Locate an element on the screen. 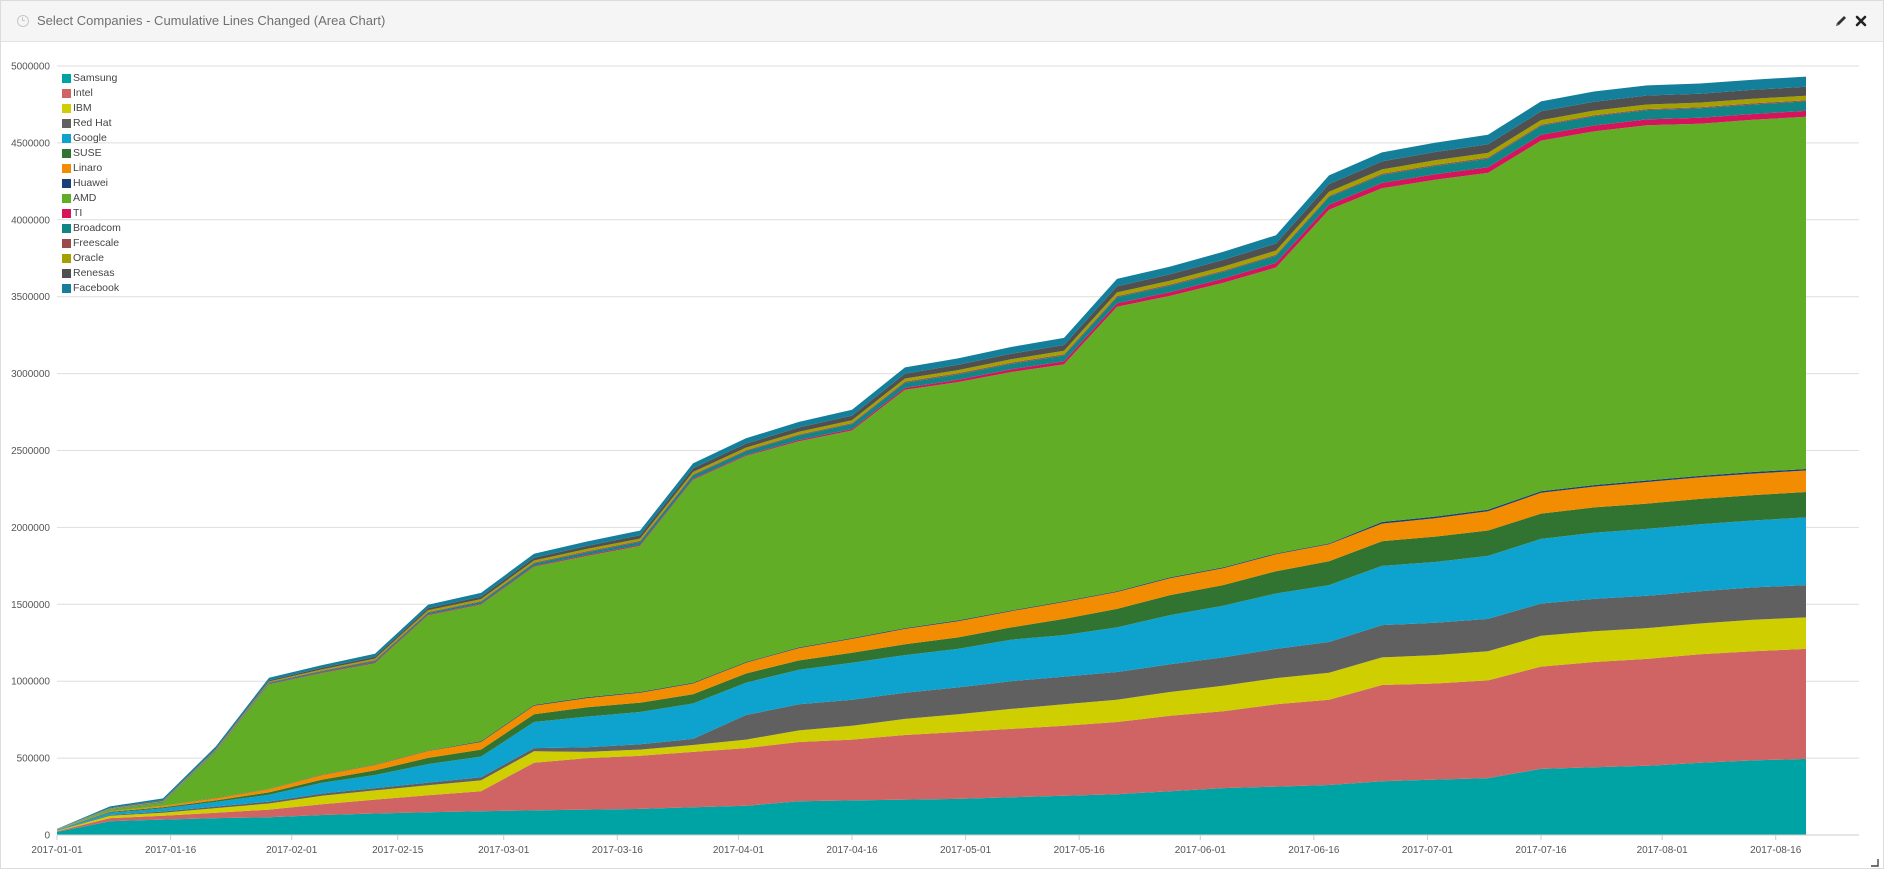 The height and width of the screenshot is (872, 1884). x-tick-label: 2017-08-01 is located at coordinates (1663, 850).